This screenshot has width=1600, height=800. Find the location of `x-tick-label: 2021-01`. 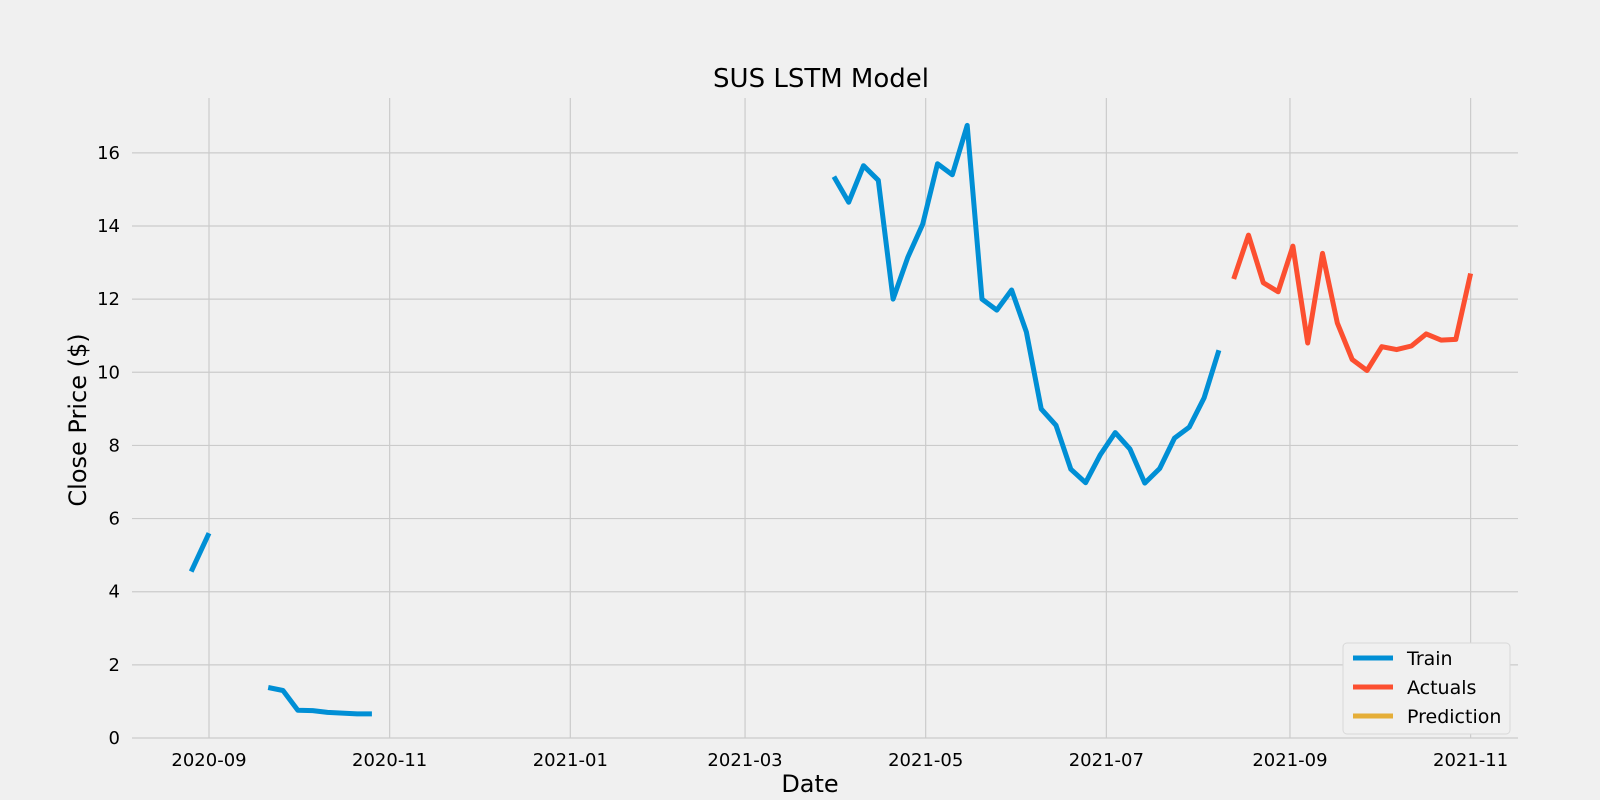

x-tick-label: 2021-01 is located at coordinates (570, 760).